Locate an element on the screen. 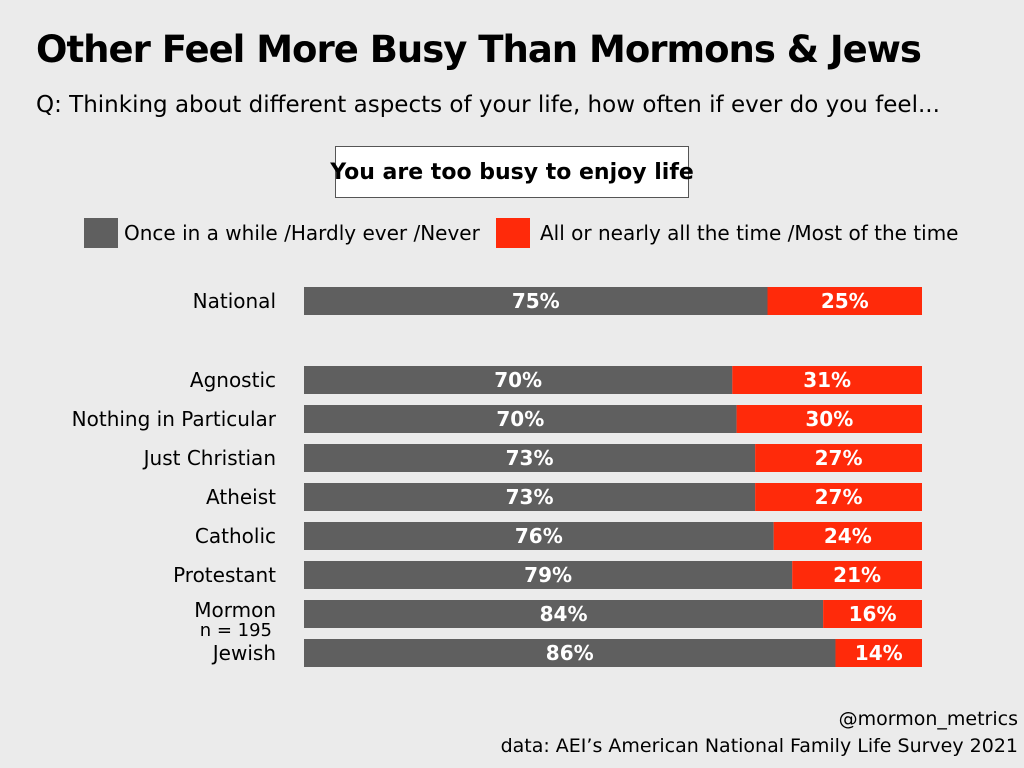 This screenshot has width=1024, height=768. value-label-grey-agnostic: 70% is located at coordinates (518, 380).